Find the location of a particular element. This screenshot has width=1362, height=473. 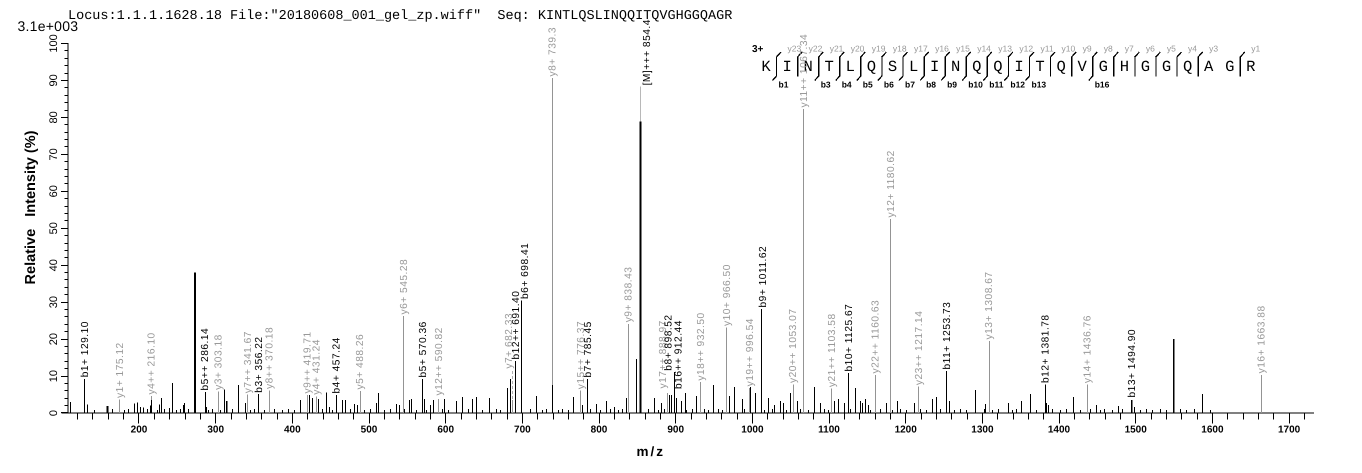

svg-text: 60 is located at coordinates (54, 191).